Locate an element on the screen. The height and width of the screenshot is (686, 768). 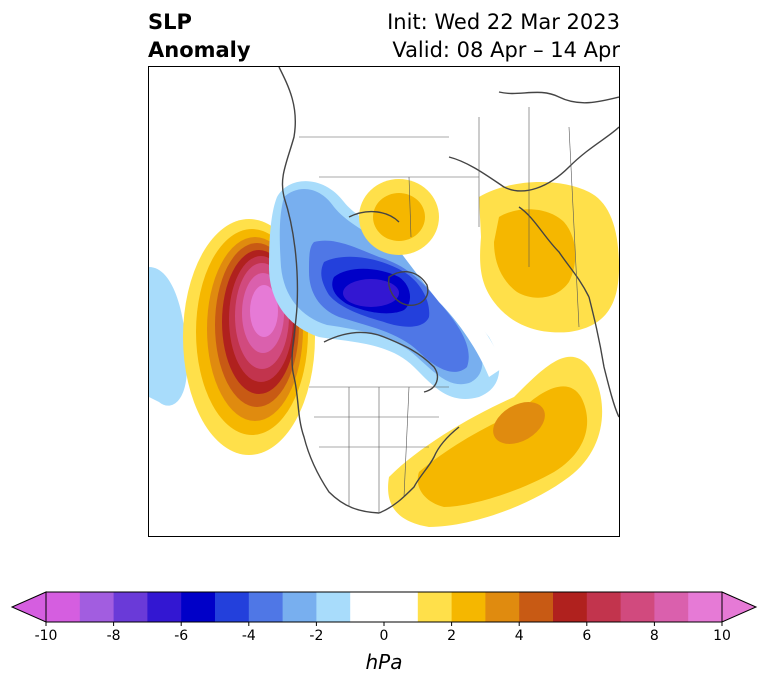
pos-anomaly-russia is located at coordinates (549, 257).